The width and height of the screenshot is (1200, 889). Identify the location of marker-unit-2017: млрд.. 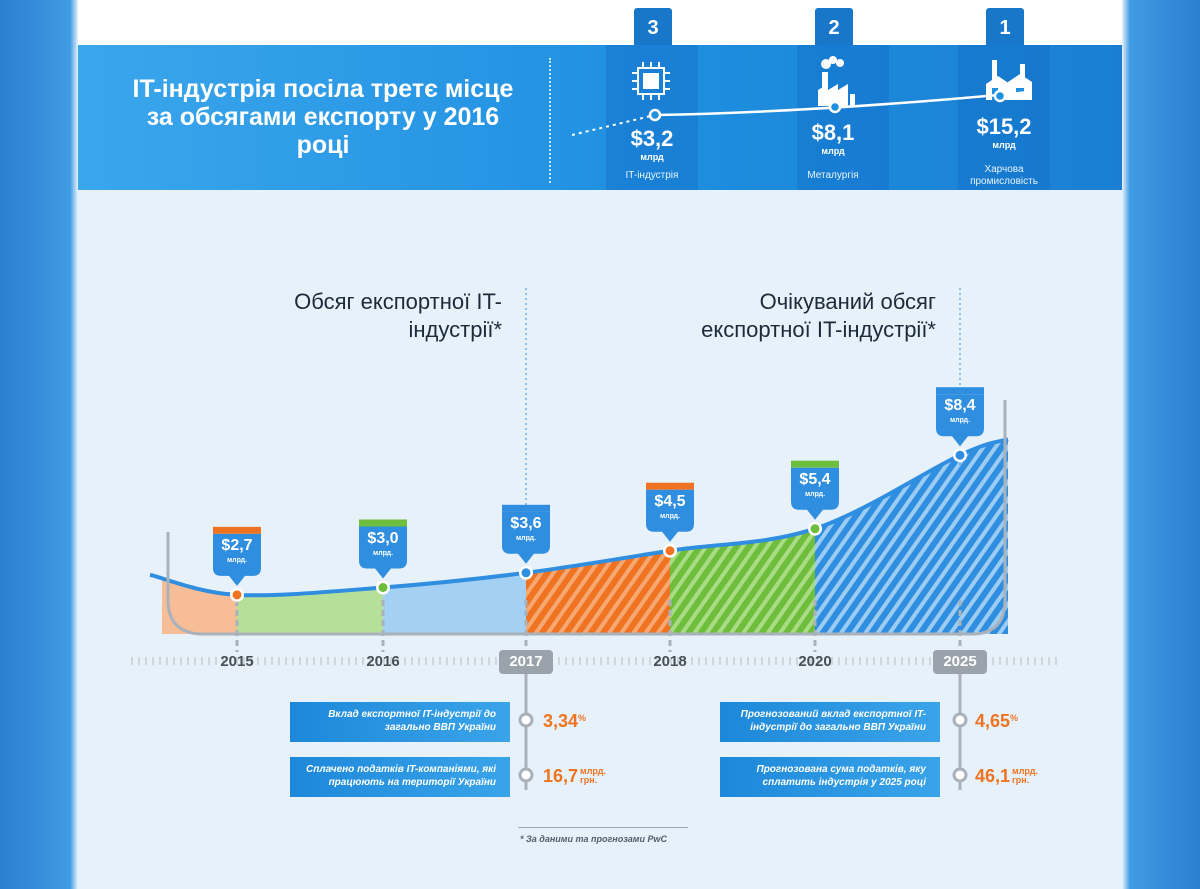
(526, 538).